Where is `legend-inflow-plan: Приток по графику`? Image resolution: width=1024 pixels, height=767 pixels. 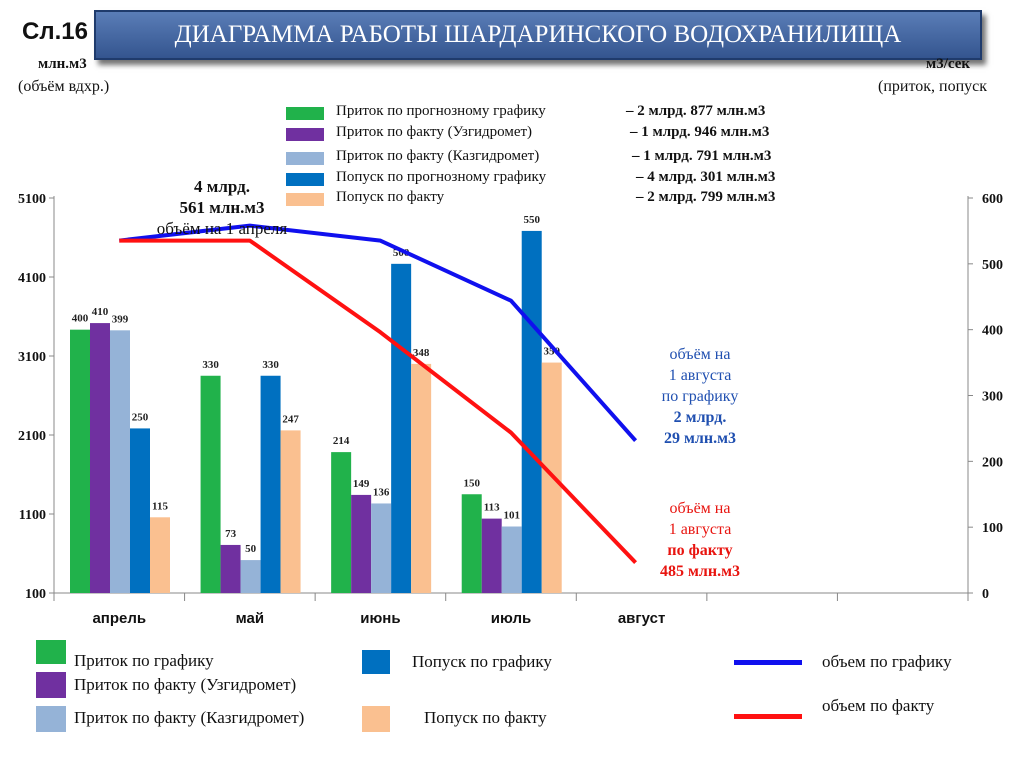
legend-inflow-plan: Приток по графику is located at coordinates (144, 660).